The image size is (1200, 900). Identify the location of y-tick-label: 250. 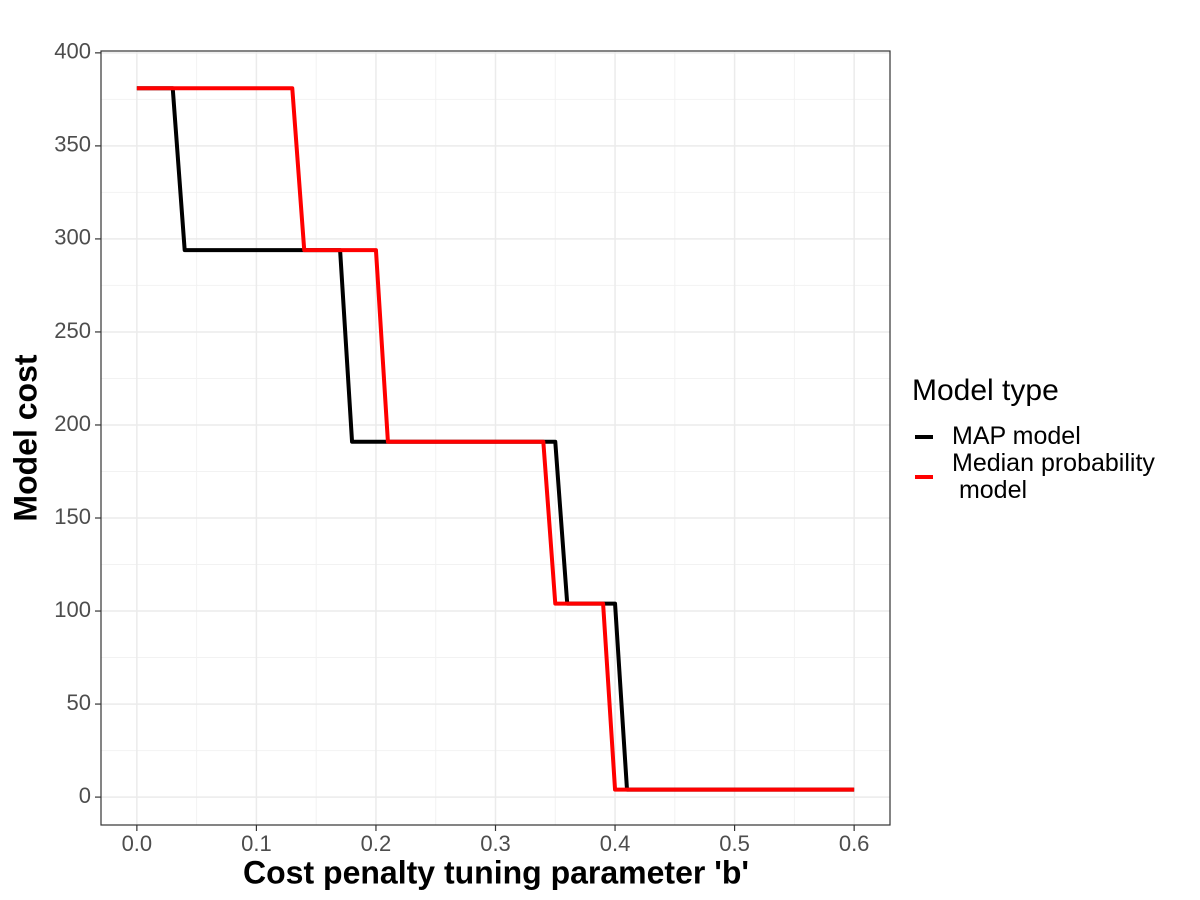
(72, 330).